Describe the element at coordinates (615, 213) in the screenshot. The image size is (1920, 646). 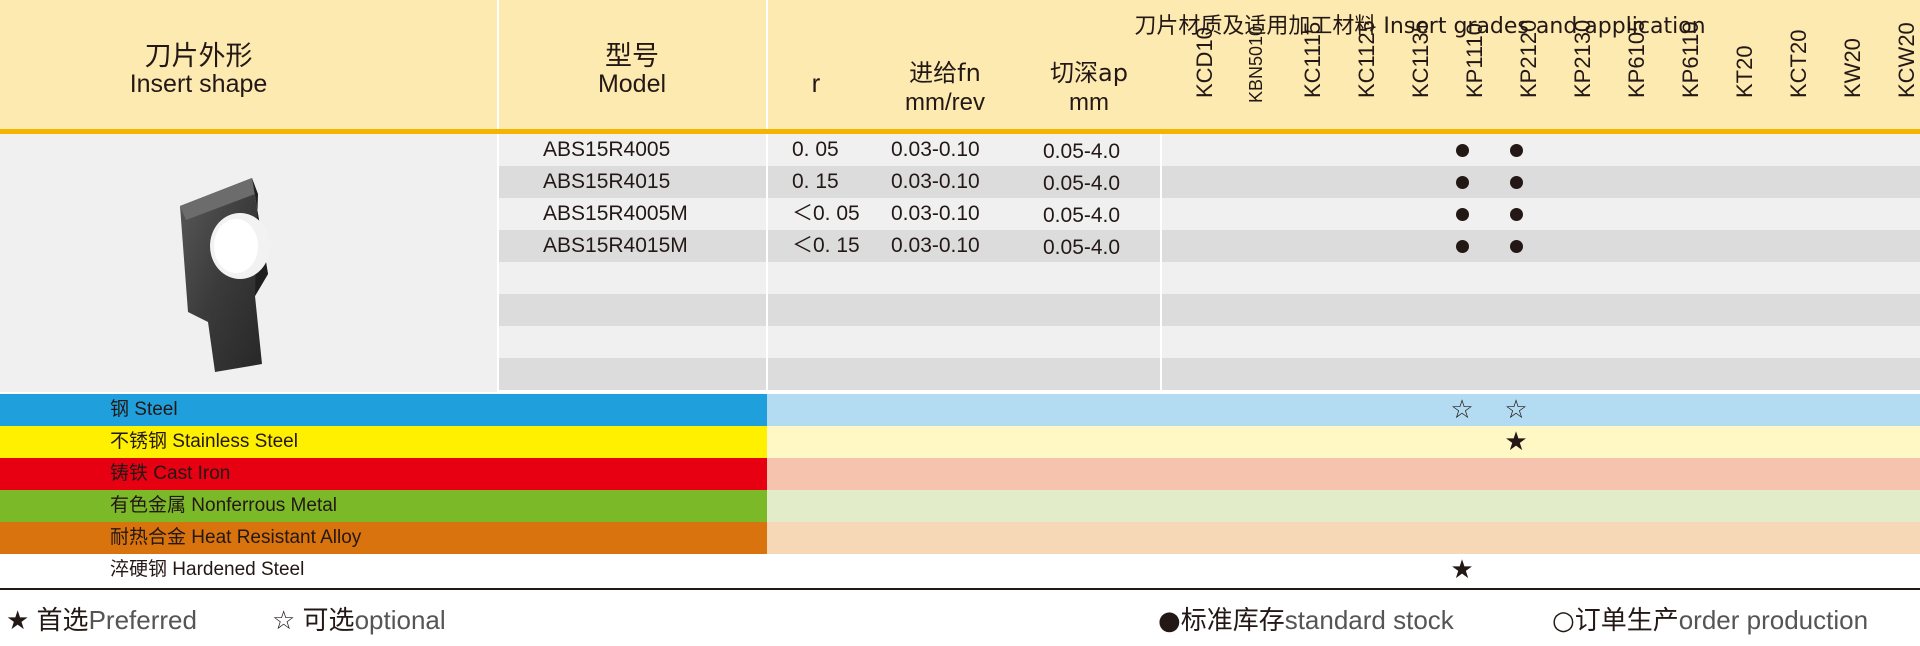
I see `model-cell: ABS15R4005M` at that location.